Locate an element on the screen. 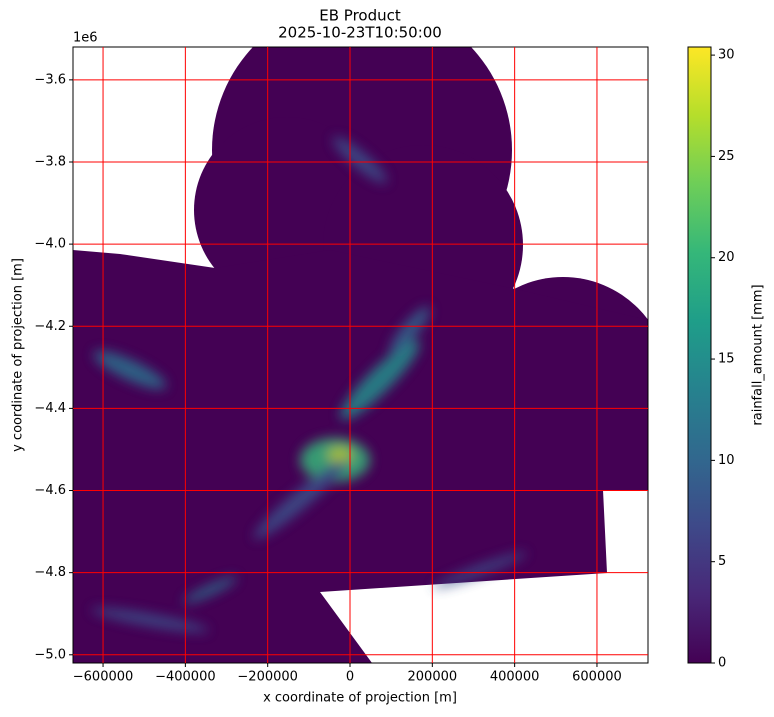  x-tick-label: 400000 is located at coordinates (515, 677).